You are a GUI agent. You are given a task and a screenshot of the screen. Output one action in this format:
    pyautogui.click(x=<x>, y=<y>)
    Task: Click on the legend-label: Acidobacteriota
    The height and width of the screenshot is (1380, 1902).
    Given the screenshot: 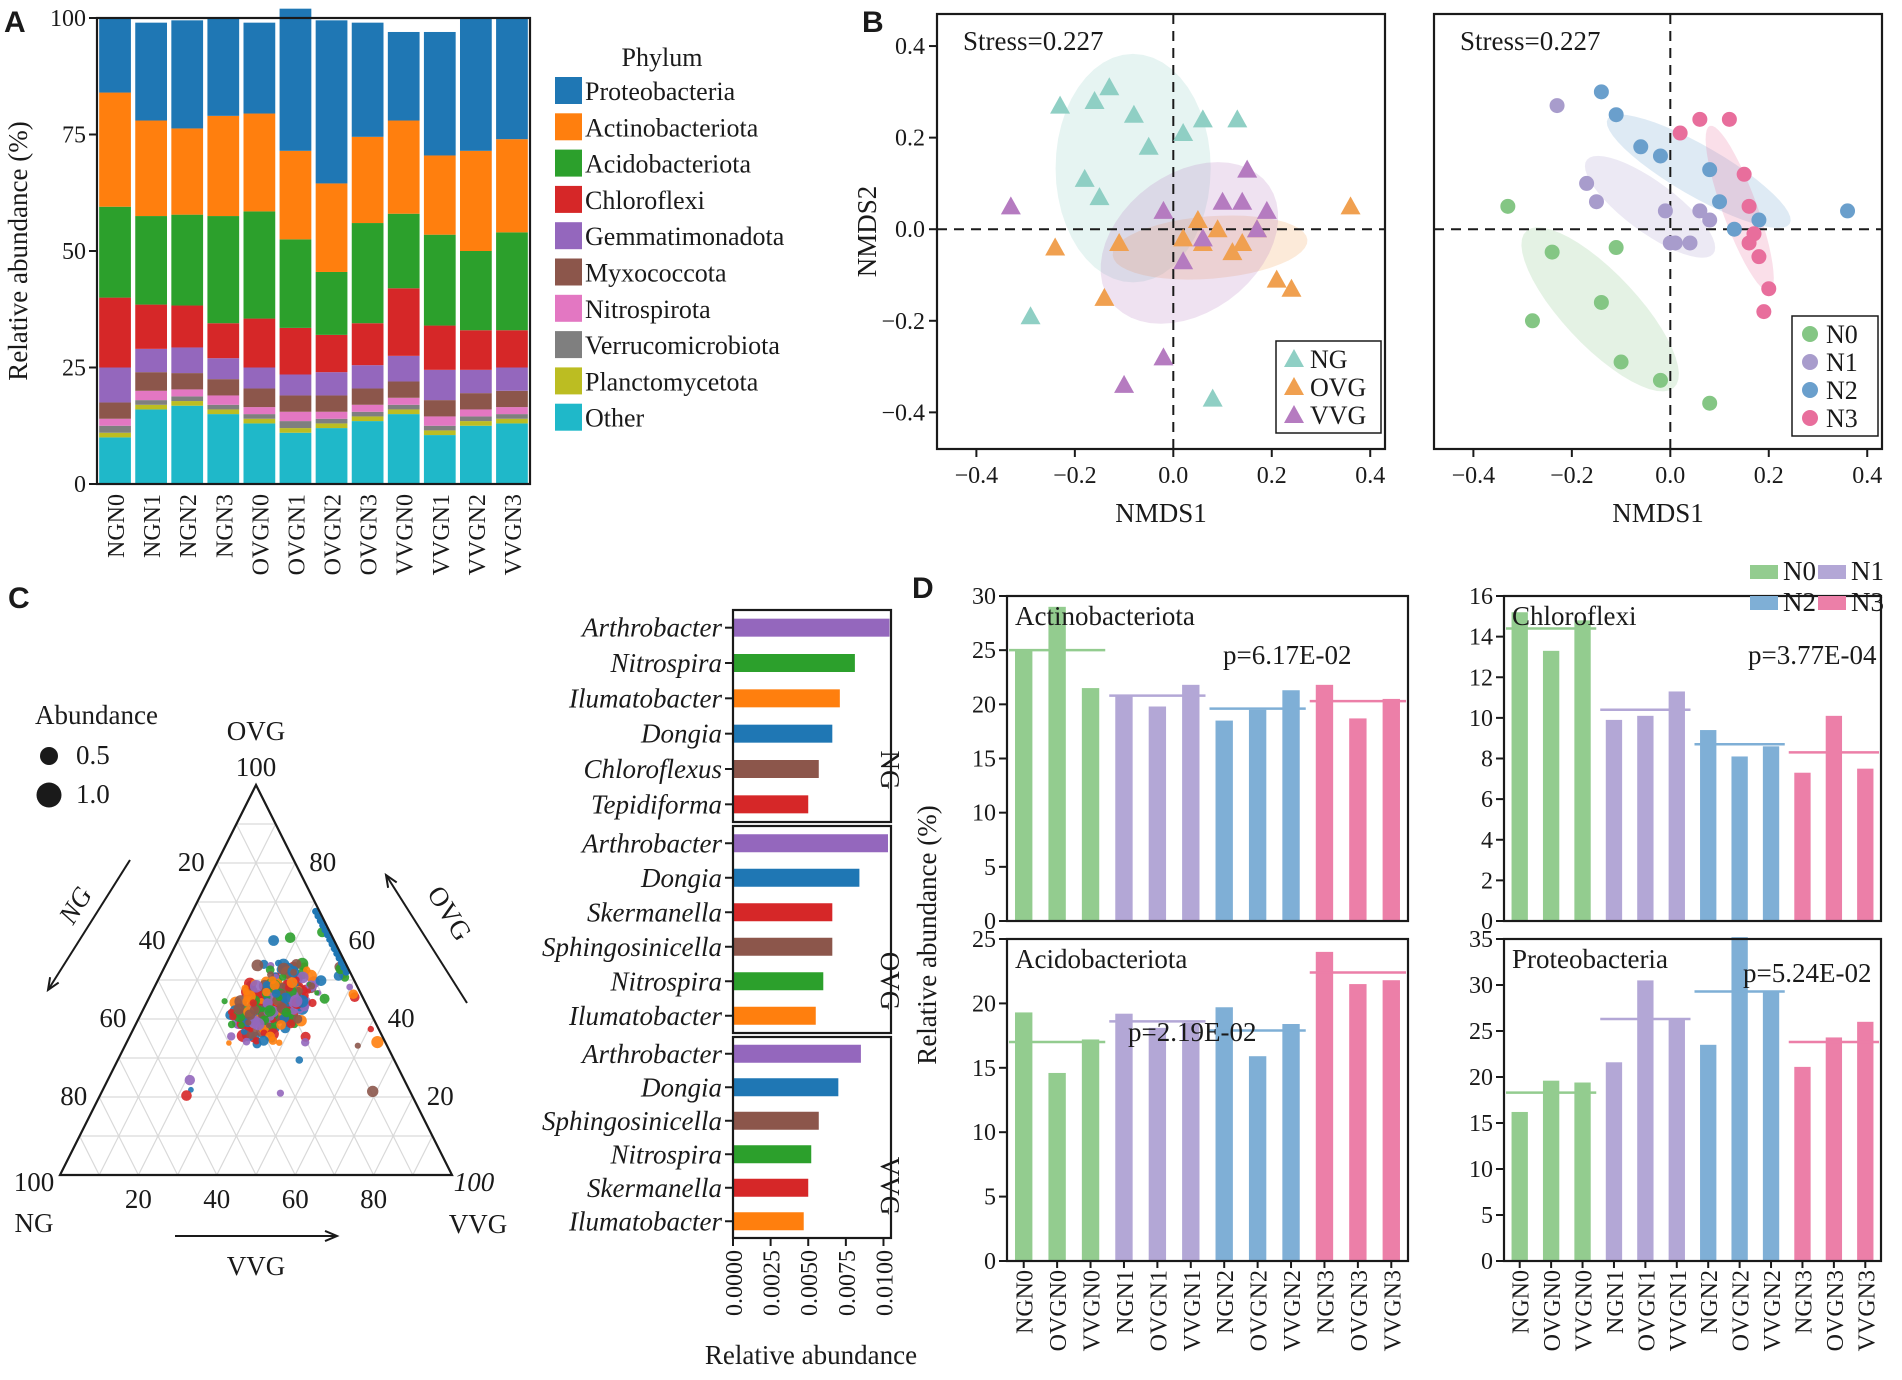 What is the action you would take?
    pyautogui.click(x=668, y=164)
    